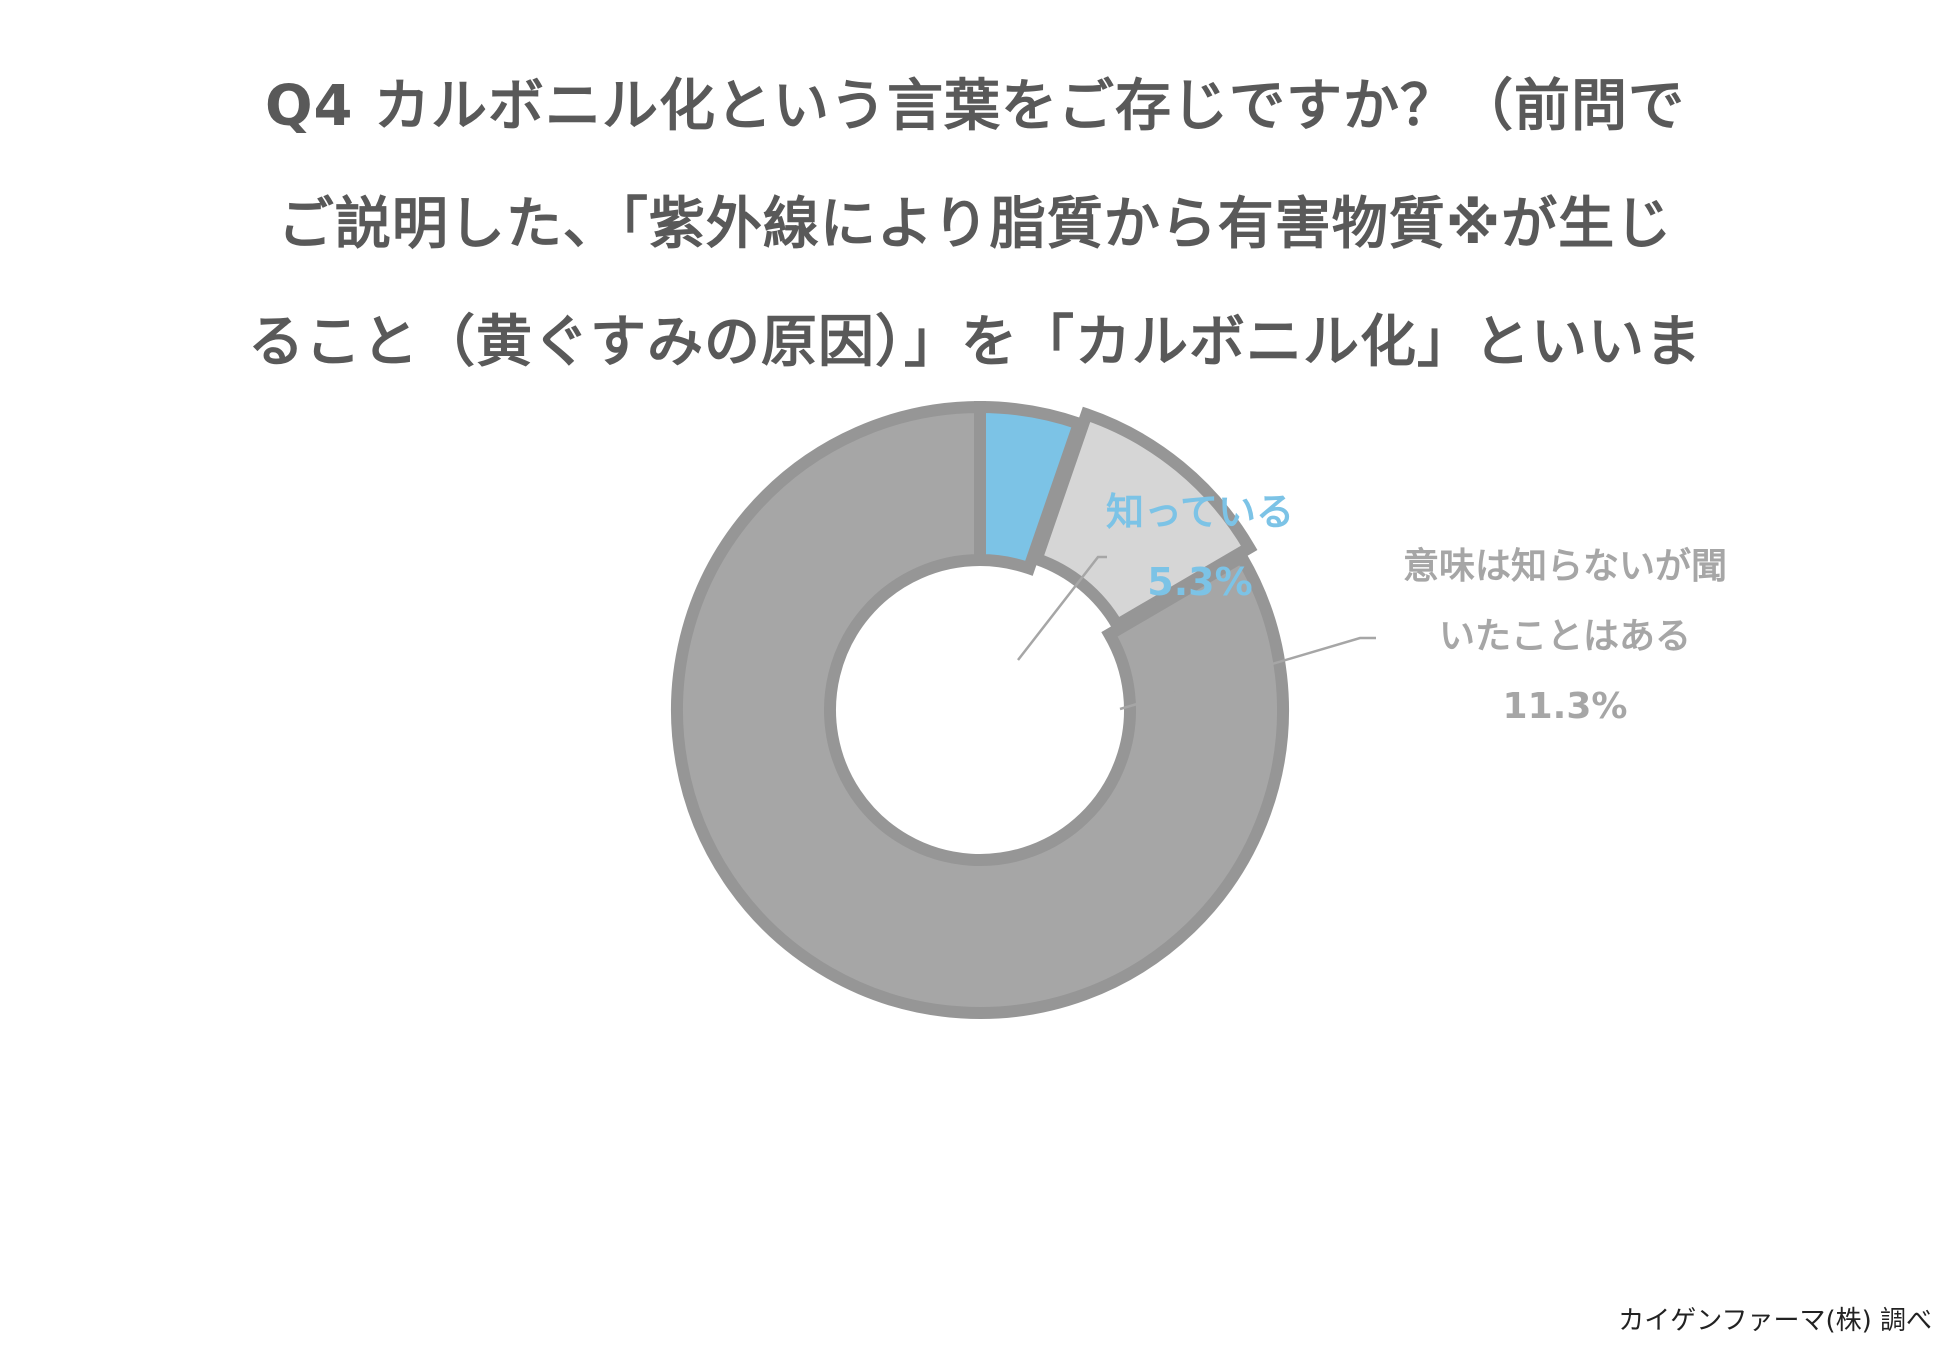 The image size is (1950, 1347). Describe the element at coordinates (975, 342) in the screenshot. I see `title-line-3: ること（黄ぐすみの原因）」を「カルボニル化」といいま` at that location.